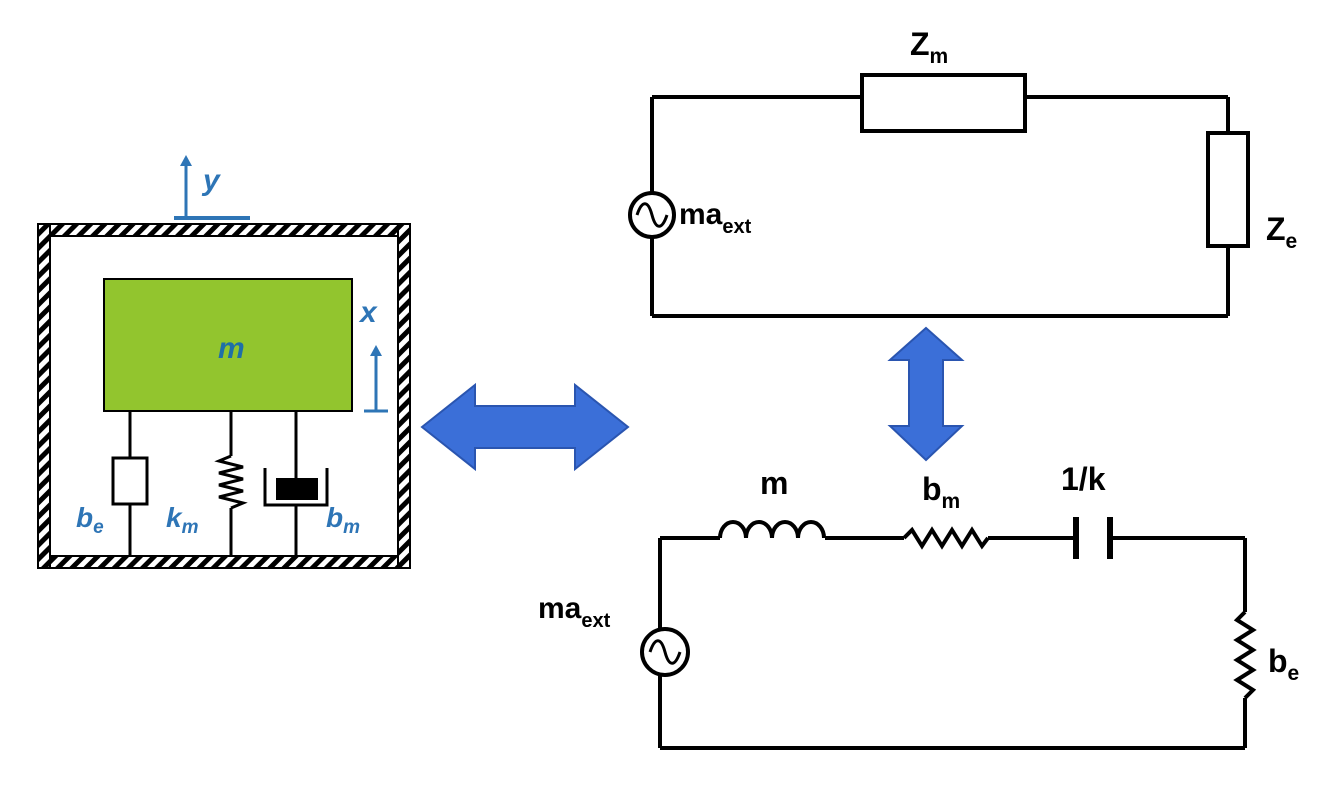 Image resolution: width=1334 pixels, height=788 pixels. I want to click on impedance-circuit, so click(939, 195).